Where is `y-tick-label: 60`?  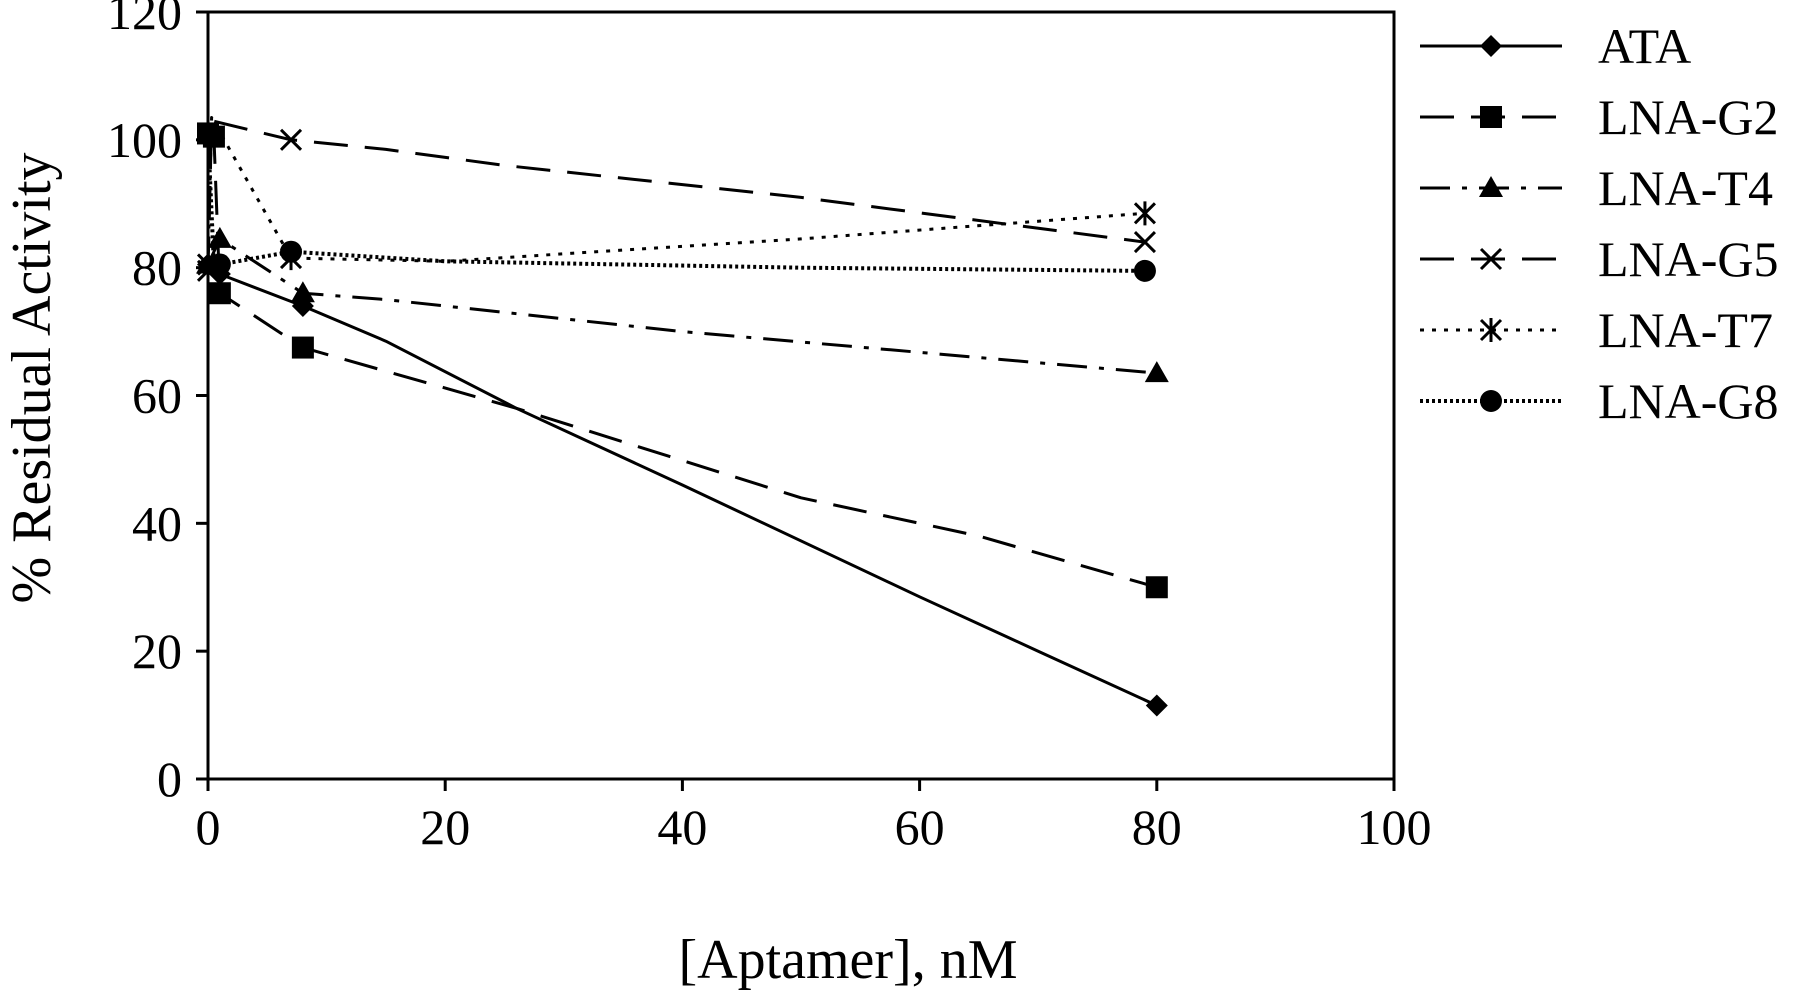 y-tick-label: 60 is located at coordinates (157, 396).